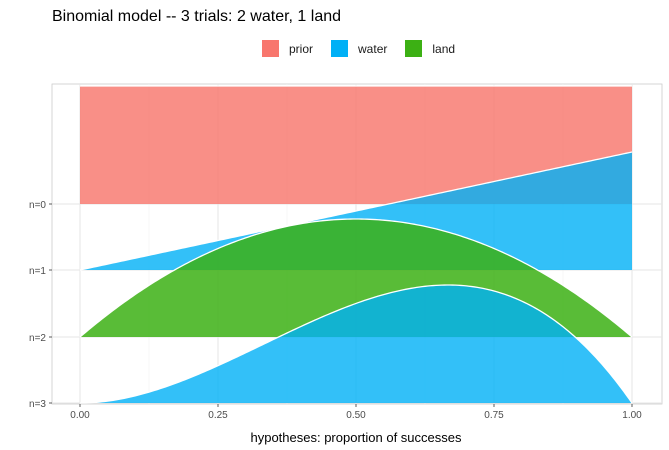 This screenshot has width=669, height=450. What do you see at coordinates (270, 48) in the screenshot?
I see `legend-key-prior` at bounding box center [270, 48].